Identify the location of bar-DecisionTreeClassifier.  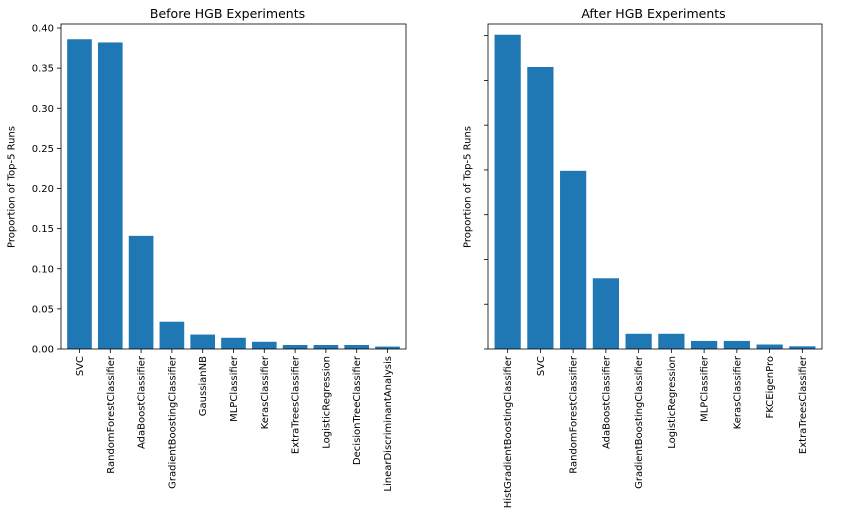
(357, 346).